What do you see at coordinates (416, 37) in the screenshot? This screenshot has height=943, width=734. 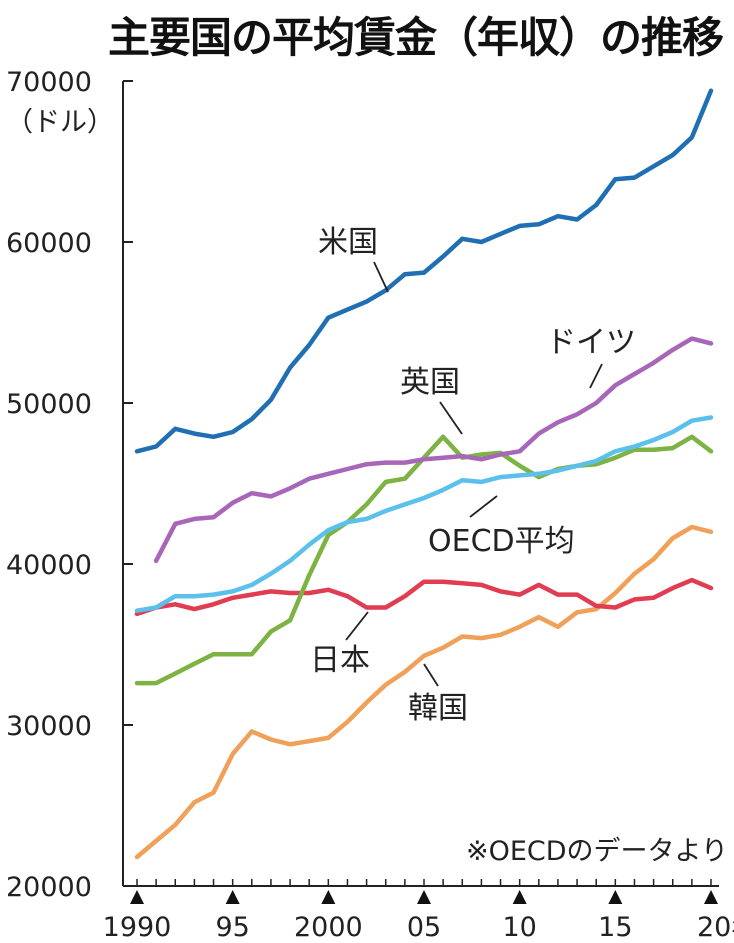 I see `chart-title: 主要国の平均賃金（年収）の推移` at bounding box center [416, 37].